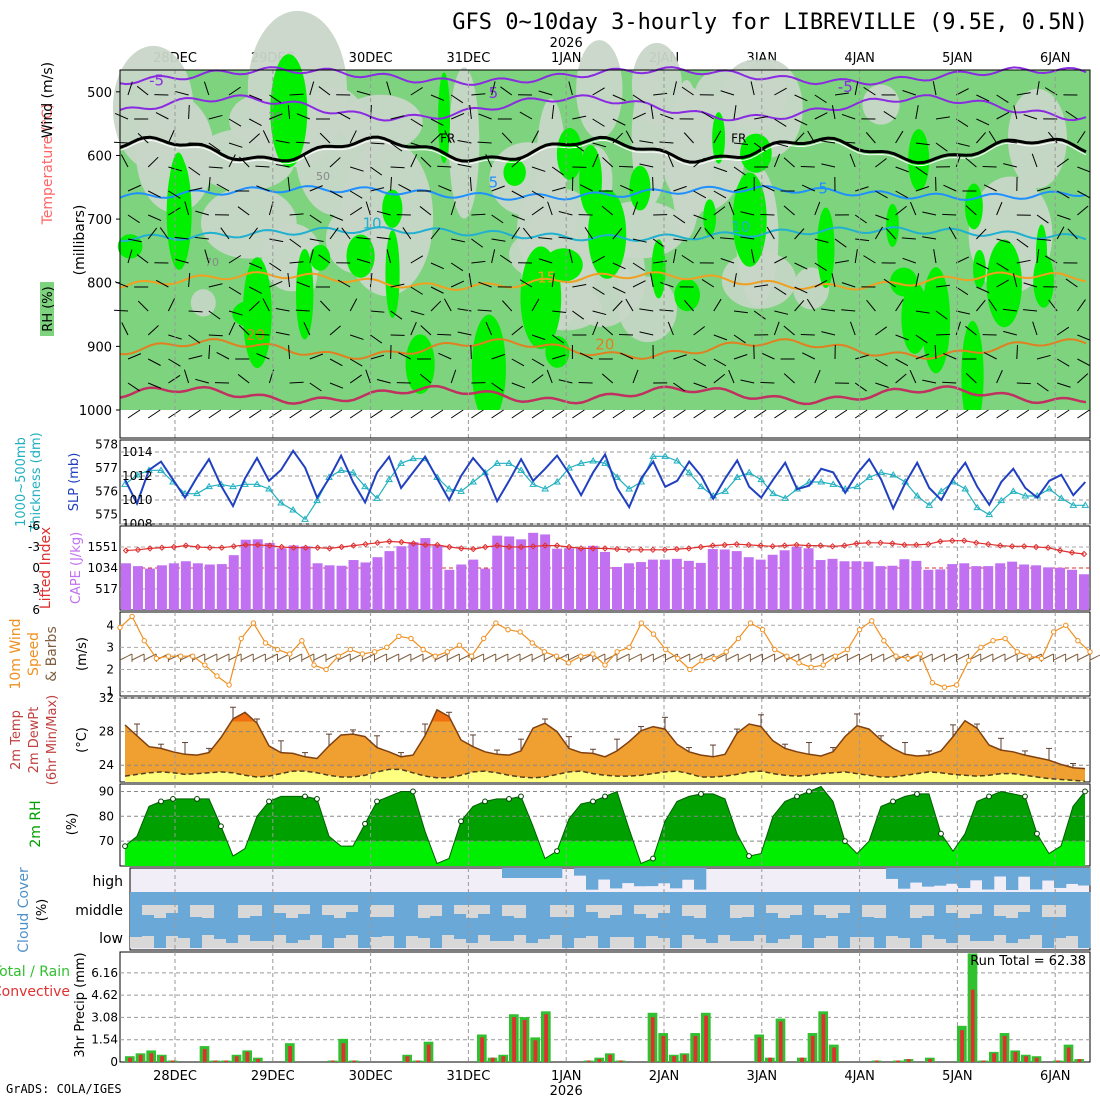  I want to click on rh-dry-region, so click(334, 151).